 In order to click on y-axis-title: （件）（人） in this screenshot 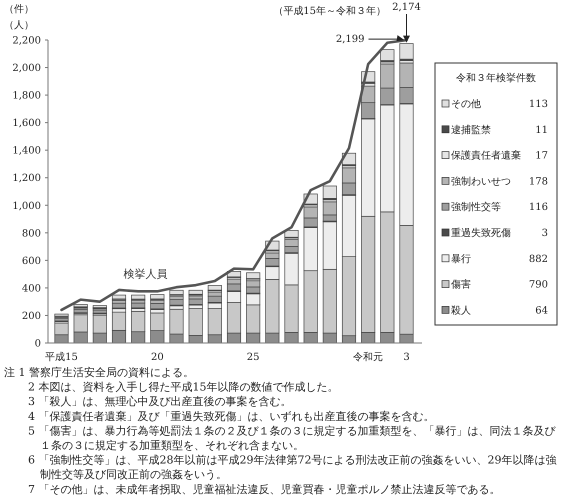, I will do `click(19, 17)`.